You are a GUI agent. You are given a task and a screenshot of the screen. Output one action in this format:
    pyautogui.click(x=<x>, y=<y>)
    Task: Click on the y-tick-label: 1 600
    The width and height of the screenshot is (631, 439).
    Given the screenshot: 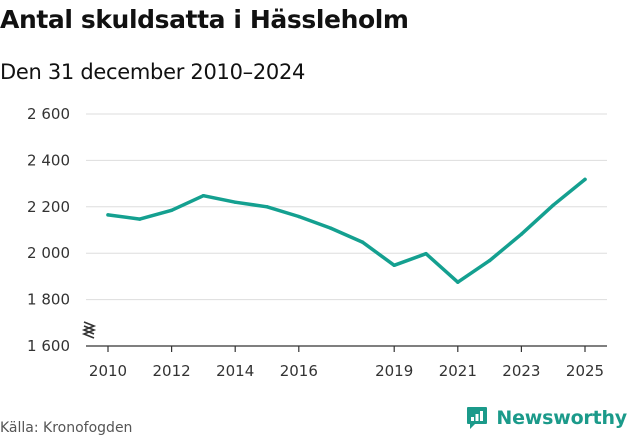 What is the action you would take?
    pyautogui.click(x=48, y=346)
    